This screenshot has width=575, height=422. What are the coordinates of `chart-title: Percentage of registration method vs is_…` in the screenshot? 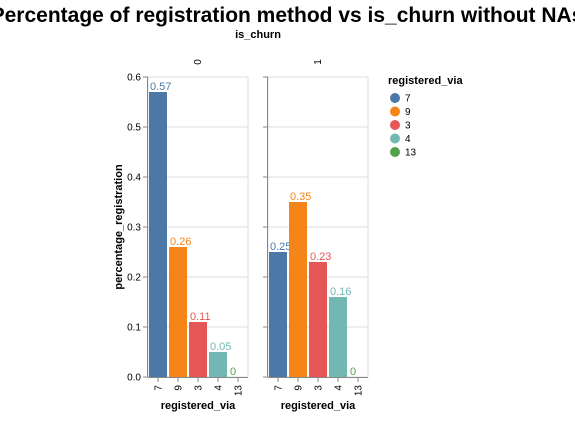 It's located at (287, 15).